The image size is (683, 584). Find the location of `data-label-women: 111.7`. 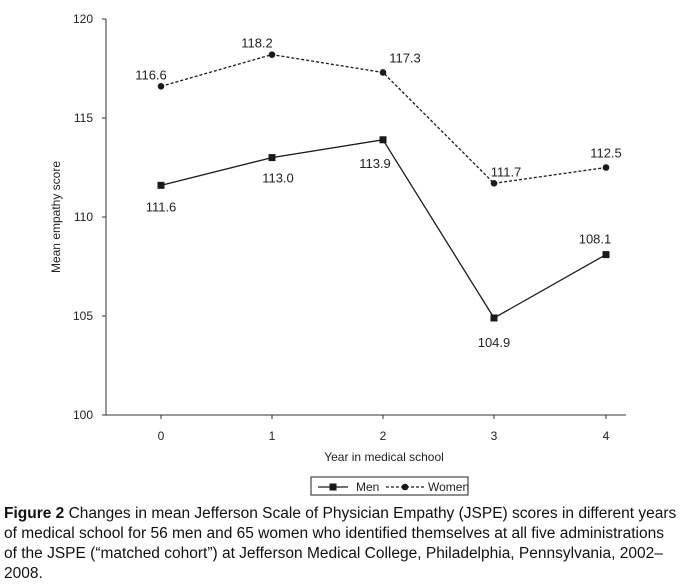

data-label-women: 111.7 is located at coordinates (506, 171).